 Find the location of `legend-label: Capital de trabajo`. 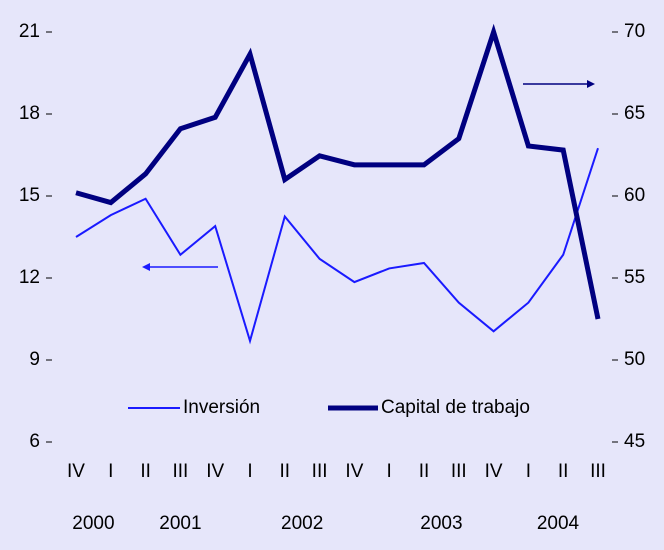

legend-label: Capital de trabajo is located at coordinates (455, 407).